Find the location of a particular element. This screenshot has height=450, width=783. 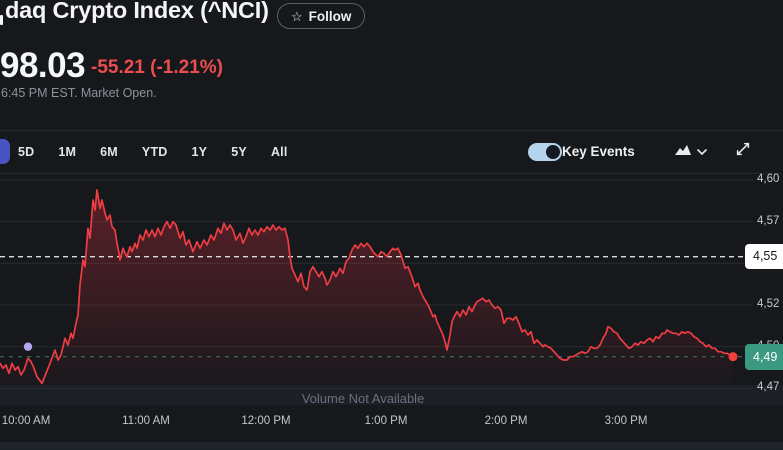

range-button-all: All is located at coordinates (279, 152).